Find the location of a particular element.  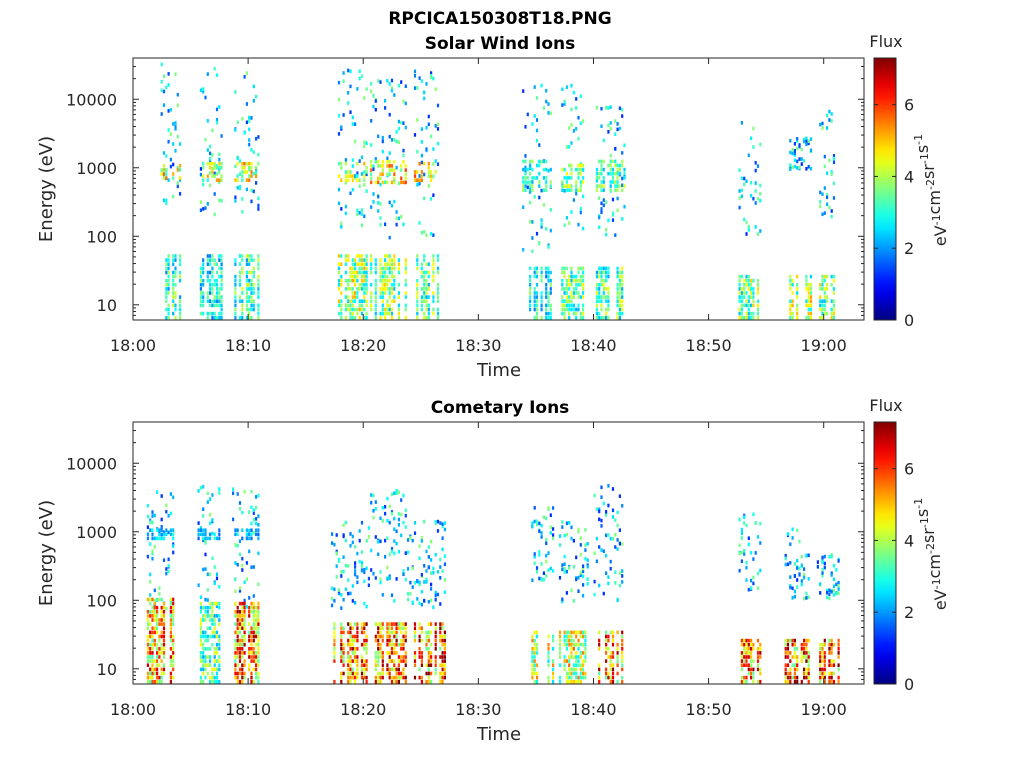

colorbar-tick-label: 6 is located at coordinates (909, 105).